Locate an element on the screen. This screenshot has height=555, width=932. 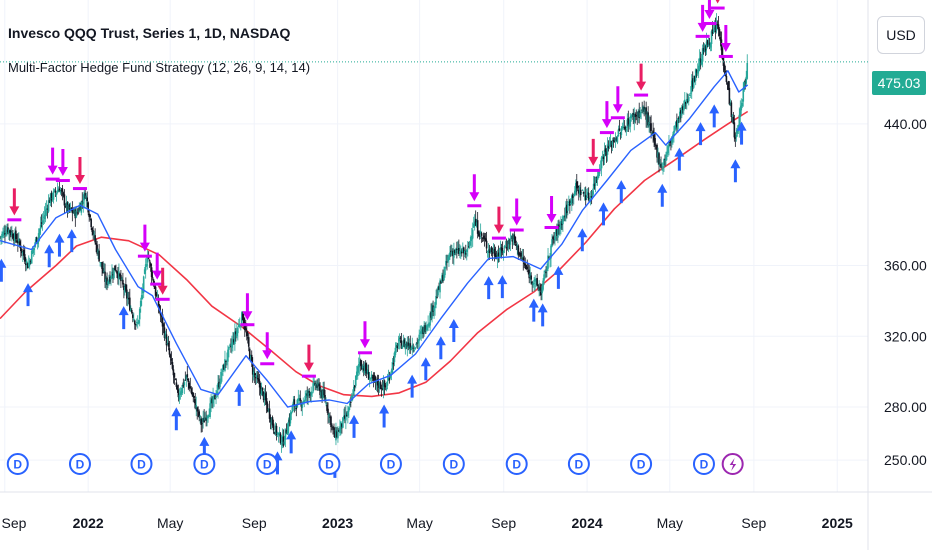
lightning-icon is located at coordinates (733, 464).